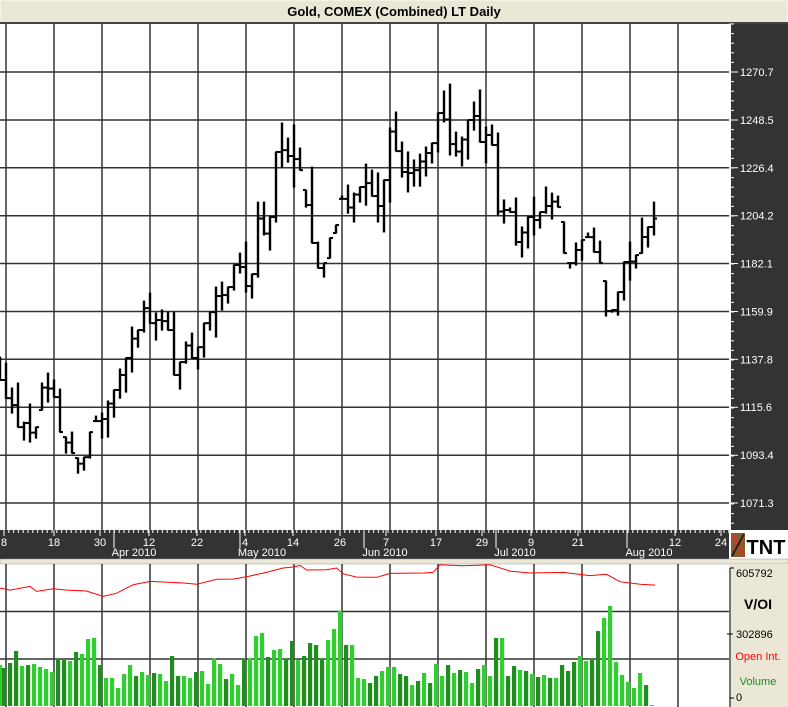  I want to click on price-tick-label: 1226.4, so click(757, 169).